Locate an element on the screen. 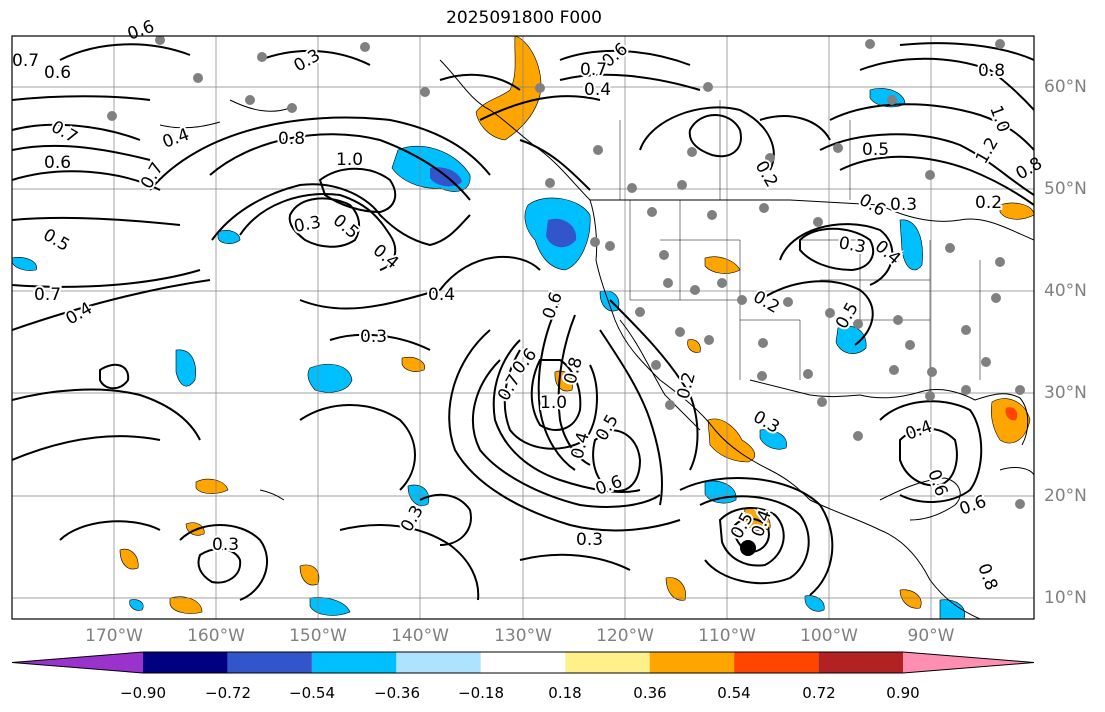 This screenshot has height=712, width=1105. lat-label-60n: 60°N is located at coordinates (1065, 87).